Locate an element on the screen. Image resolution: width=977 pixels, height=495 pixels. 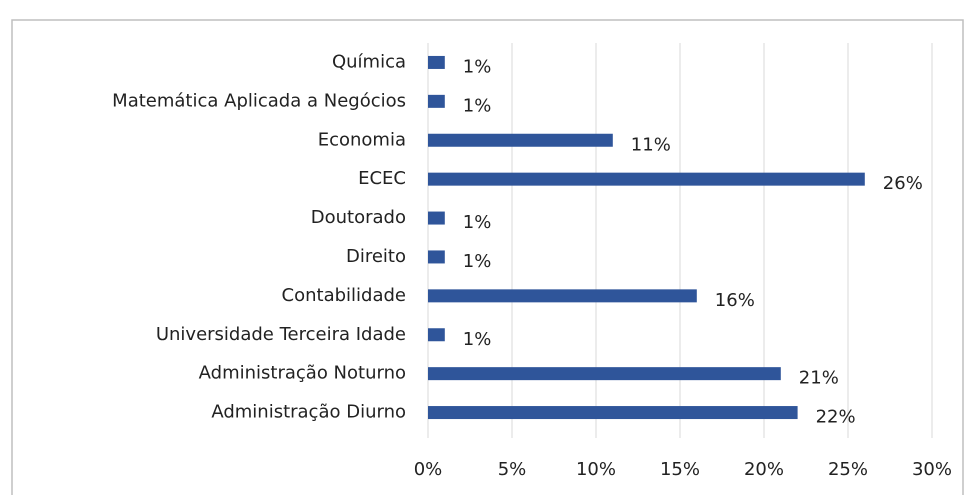
x-tick-label: 15% is located at coordinates (680, 469).